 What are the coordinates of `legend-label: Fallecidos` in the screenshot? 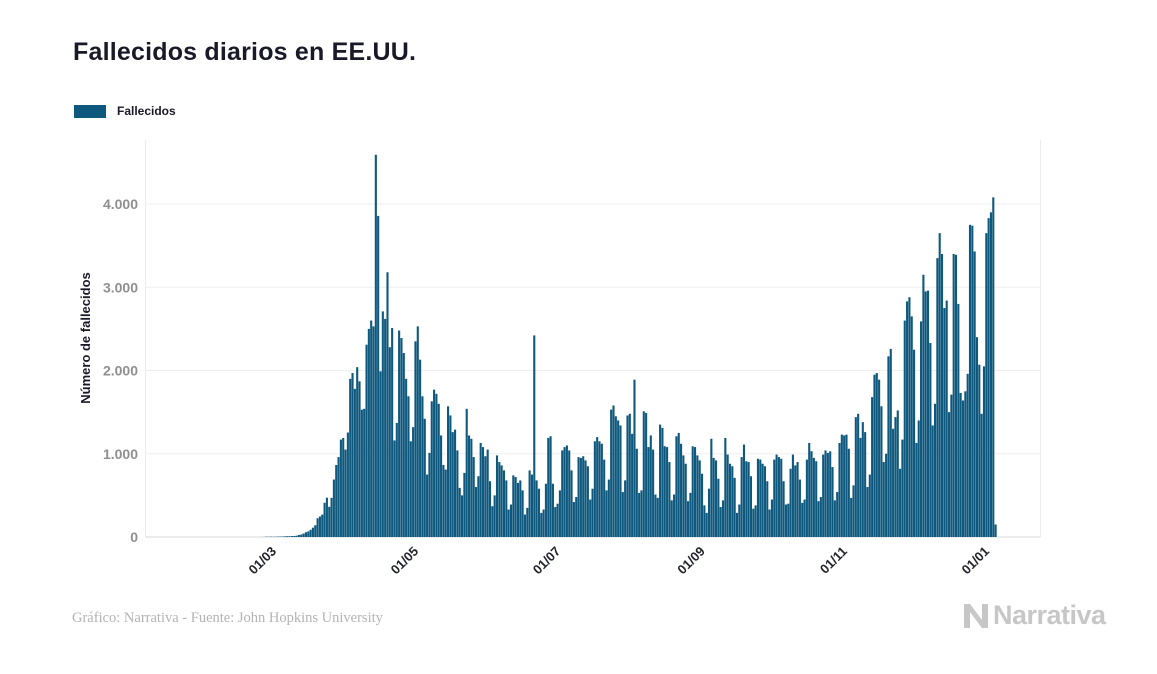 It's located at (146, 111).